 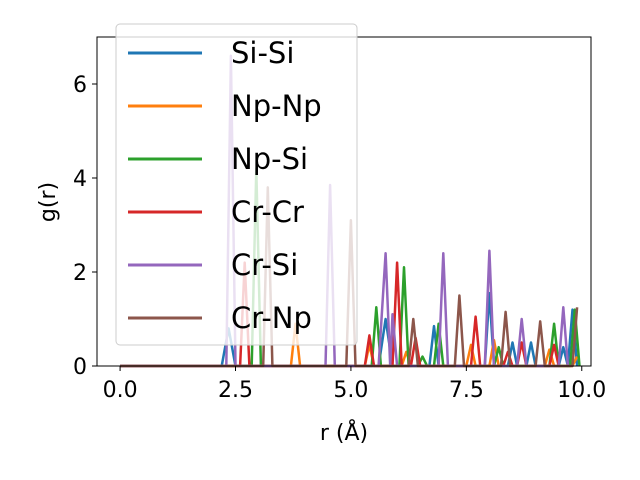 What do you see at coordinates (267, 212) in the screenshot?
I see `legend-label-cr-cr: Cr-Cr` at bounding box center [267, 212].